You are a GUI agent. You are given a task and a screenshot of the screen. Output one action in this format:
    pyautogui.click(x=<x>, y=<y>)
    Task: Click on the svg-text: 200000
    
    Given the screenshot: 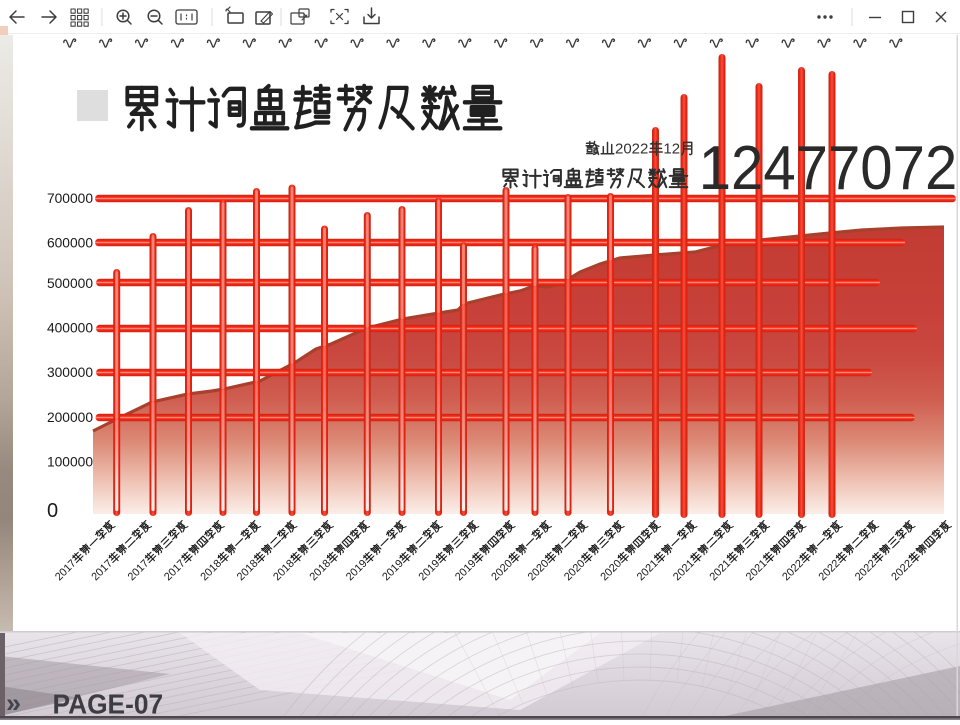 What is the action you would take?
    pyautogui.click(x=70, y=417)
    